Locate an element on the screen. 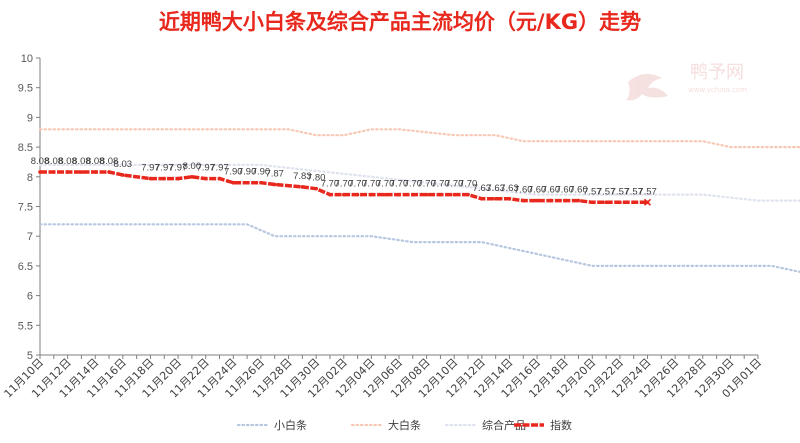 The width and height of the screenshot is (800, 443). index-data-label: 7.83 is located at coordinates (302, 176).